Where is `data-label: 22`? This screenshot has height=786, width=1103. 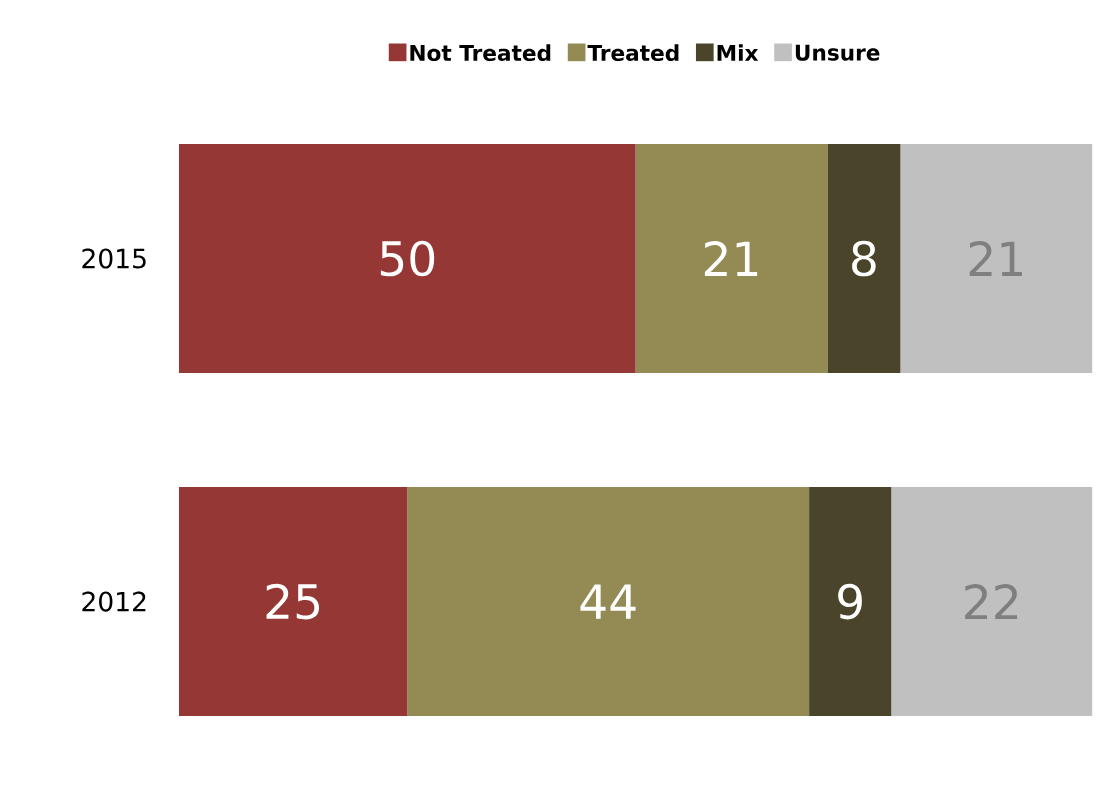 data-label: 22 is located at coordinates (991, 601).